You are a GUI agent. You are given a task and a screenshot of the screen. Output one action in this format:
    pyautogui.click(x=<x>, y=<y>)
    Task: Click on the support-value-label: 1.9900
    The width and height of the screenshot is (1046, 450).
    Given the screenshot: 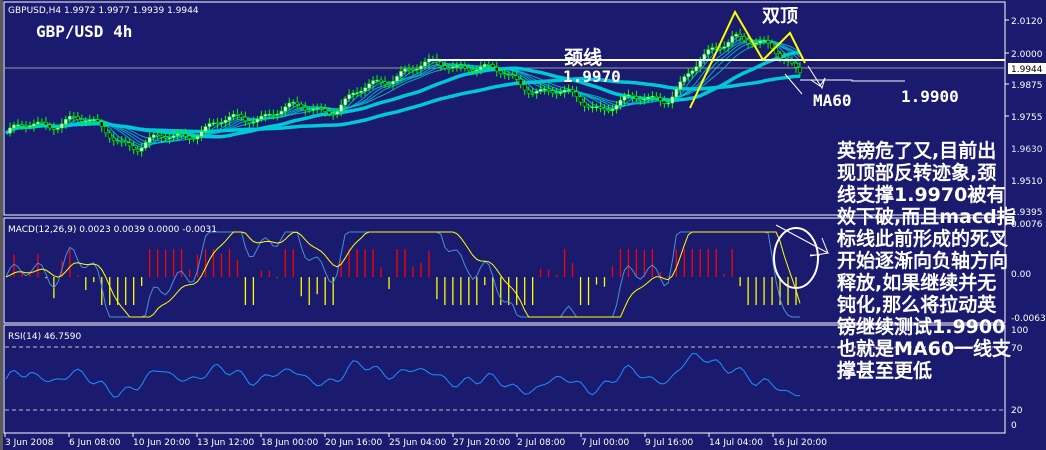 What is the action you would take?
    pyautogui.click(x=930, y=96)
    